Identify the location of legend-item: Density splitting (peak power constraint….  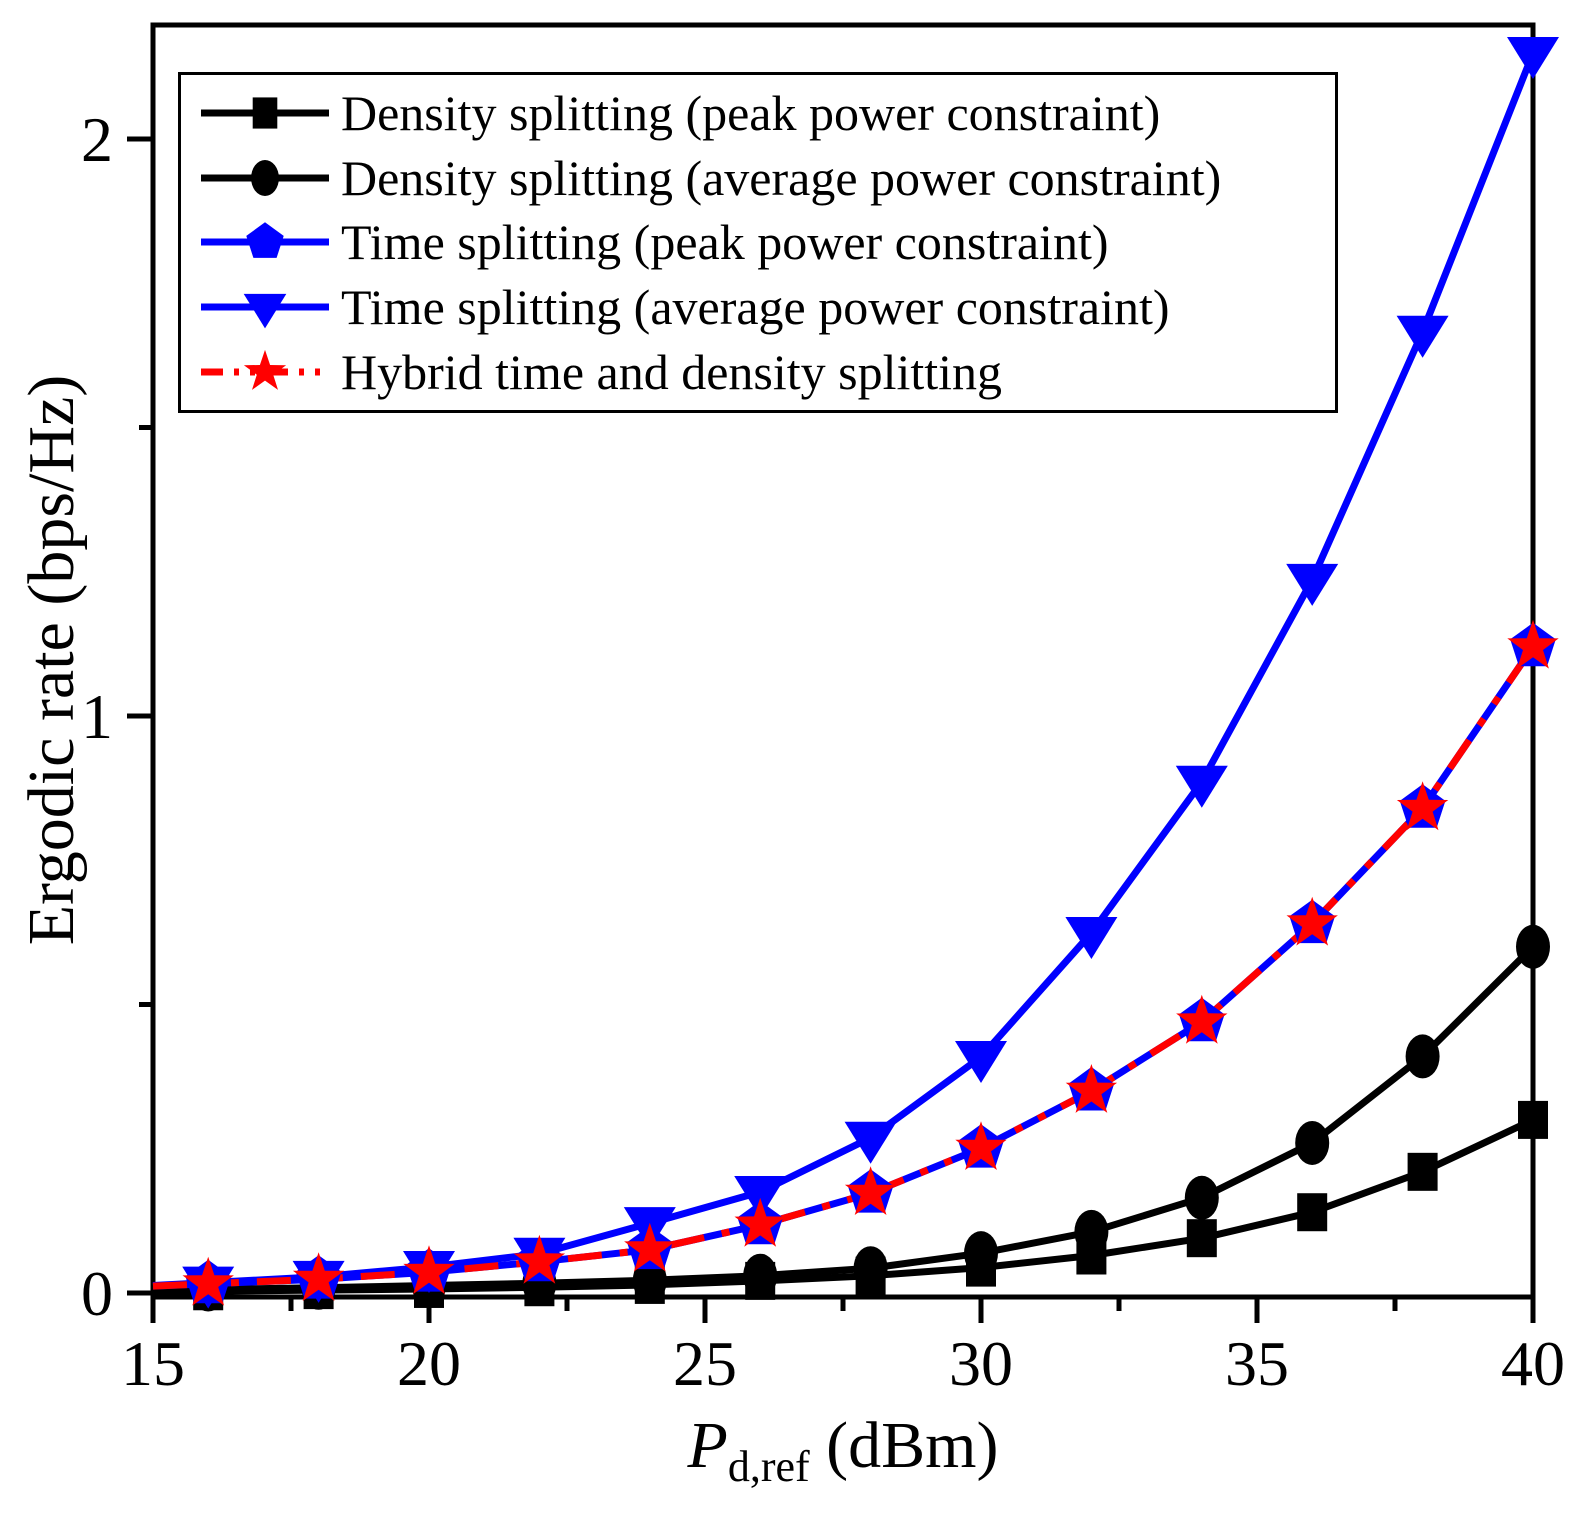
(767, 113).